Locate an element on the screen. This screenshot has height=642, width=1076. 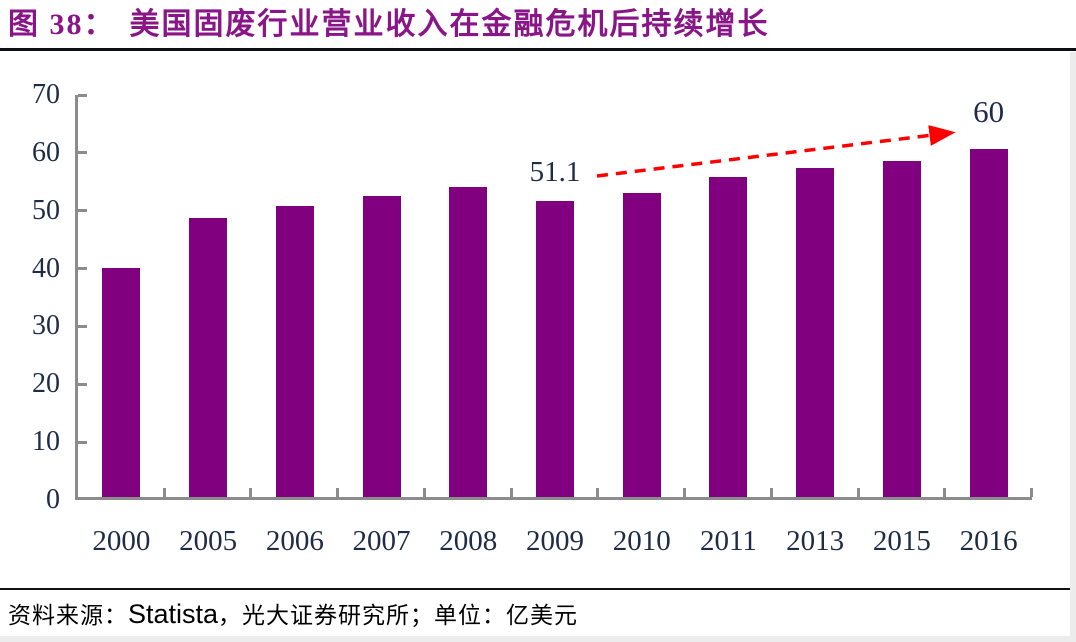
source-name: Statista is located at coordinates (173, 614).